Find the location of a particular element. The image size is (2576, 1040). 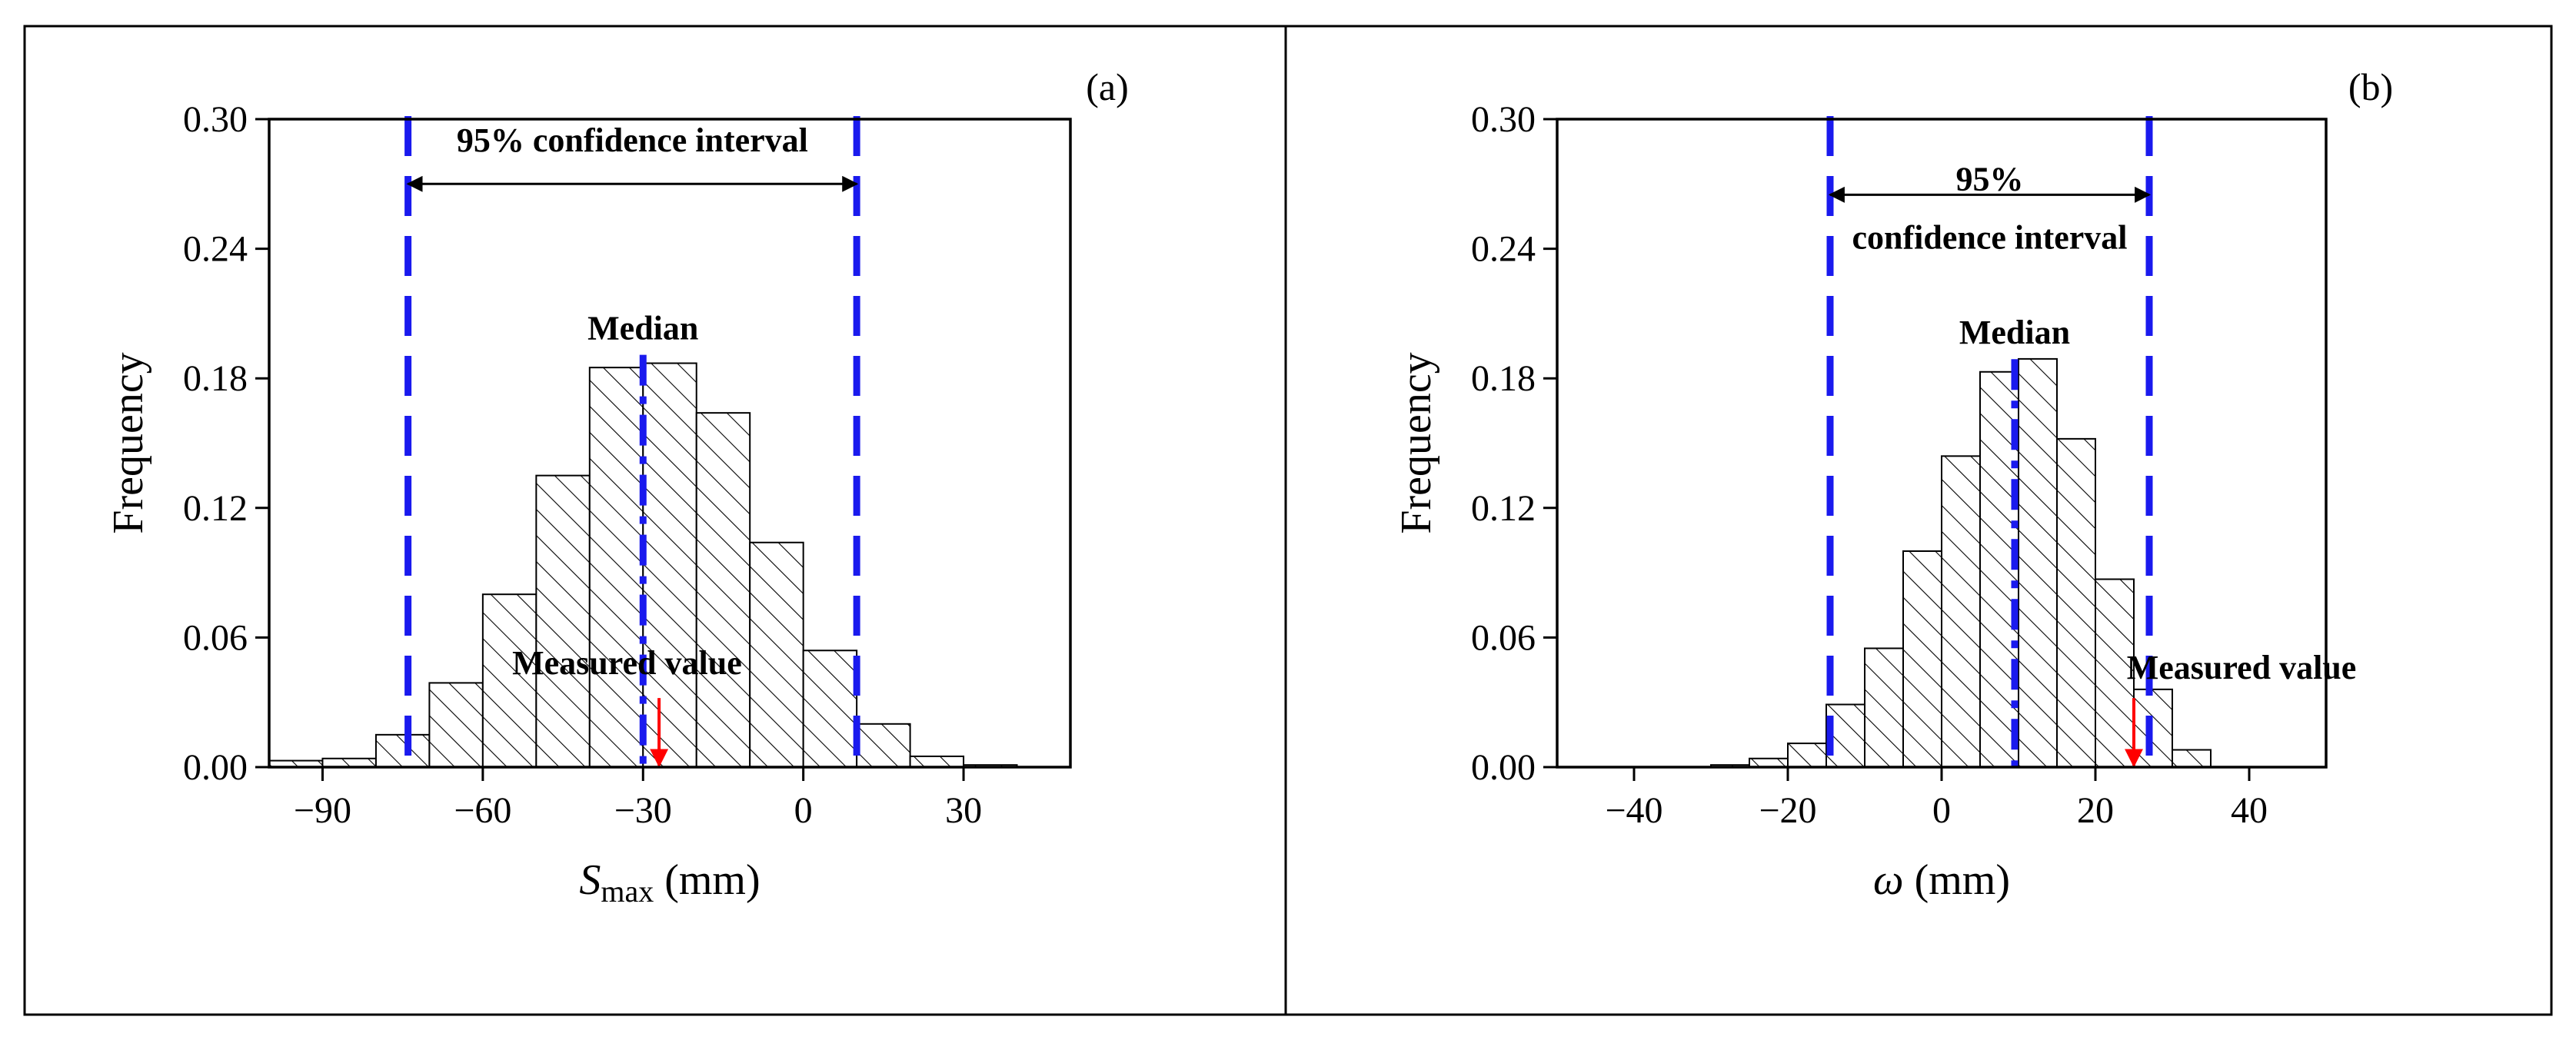

x-tick-label: −90 is located at coordinates (322, 811).